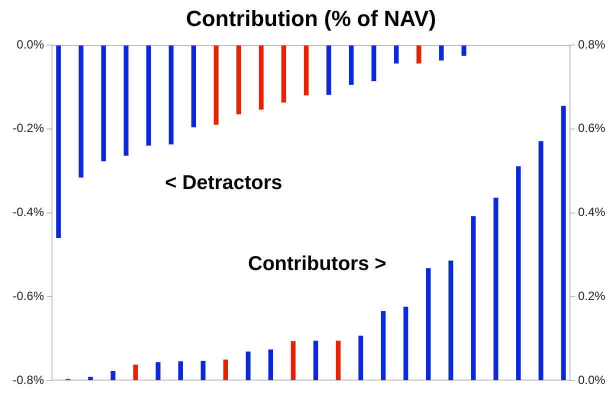 This screenshot has height=405, width=610. What do you see at coordinates (28, 379) in the screenshot?
I see `y-tick-label: -0.8%` at bounding box center [28, 379].